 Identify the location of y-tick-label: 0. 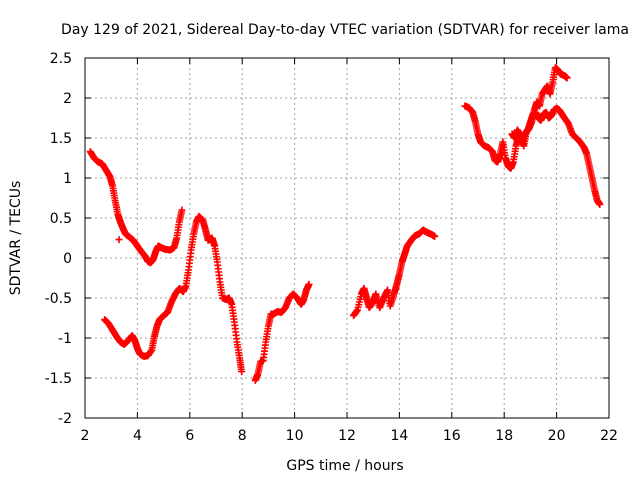
(67, 259).